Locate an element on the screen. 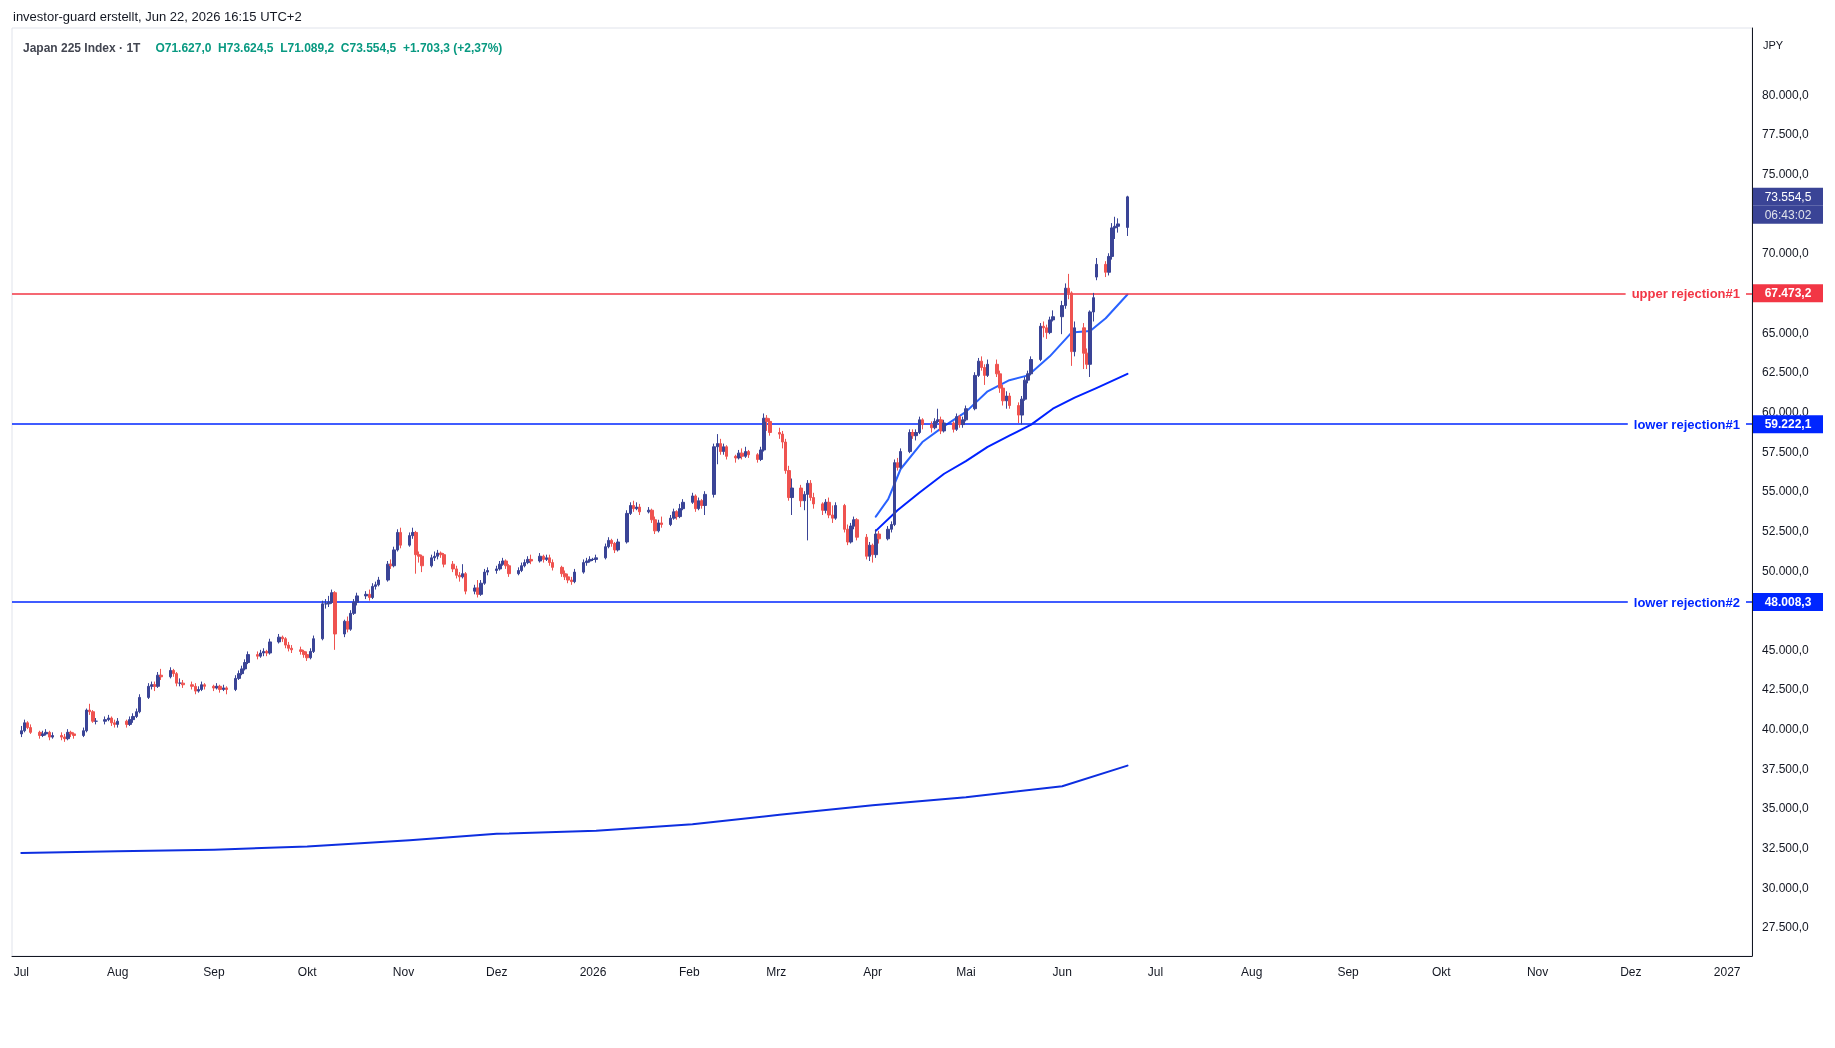 The image size is (1835, 1048). text: 48.008,3 is located at coordinates (1788, 602).